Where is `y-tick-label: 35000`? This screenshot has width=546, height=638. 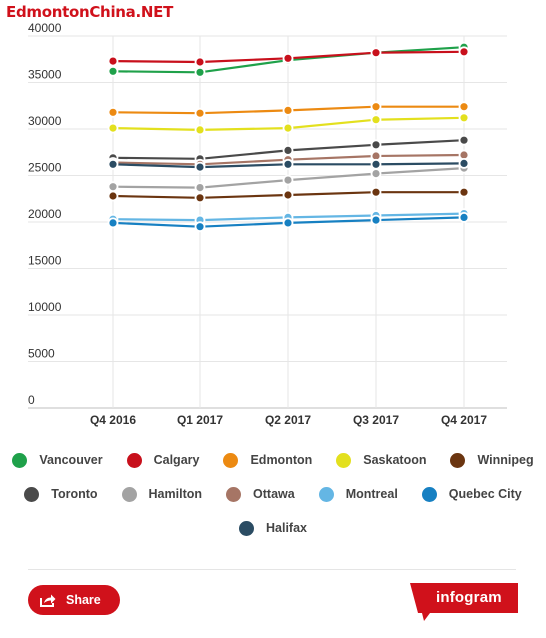 y-tick-label: 35000 is located at coordinates (45, 75).